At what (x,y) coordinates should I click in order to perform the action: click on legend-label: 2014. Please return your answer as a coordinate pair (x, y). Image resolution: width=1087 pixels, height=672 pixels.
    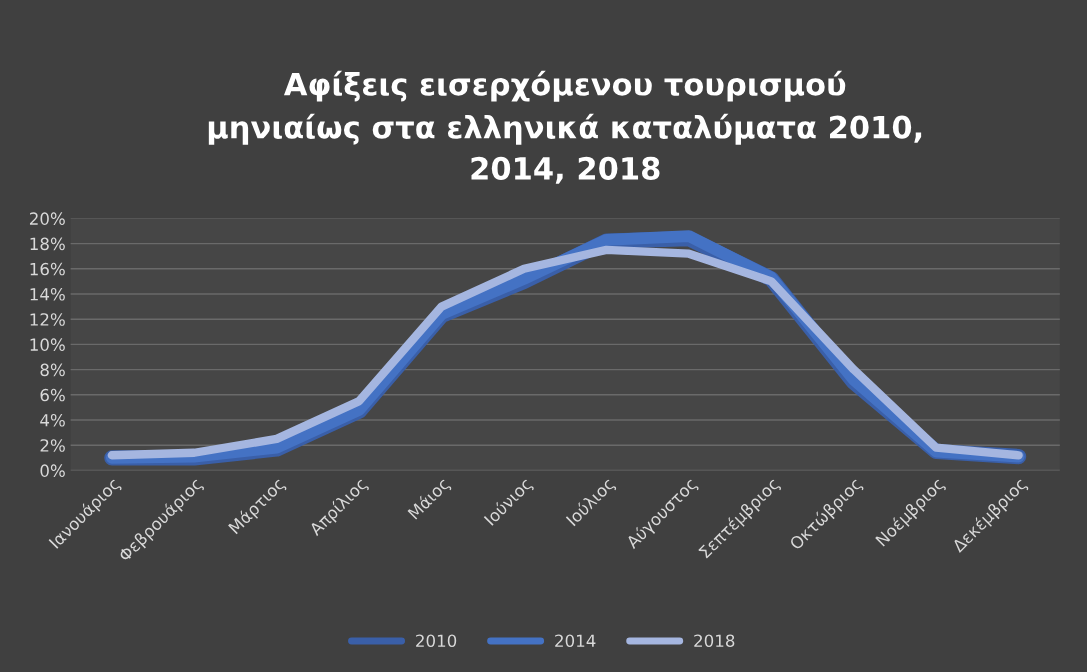
    Looking at the image, I should click on (575, 641).